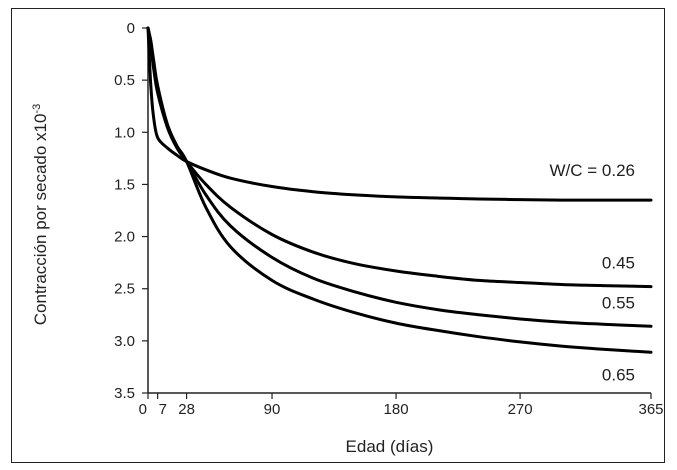 Image resolution: width=677 pixels, height=470 pixels. What do you see at coordinates (618, 374) in the screenshot?
I see `series-label-3: 0.65` at bounding box center [618, 374].